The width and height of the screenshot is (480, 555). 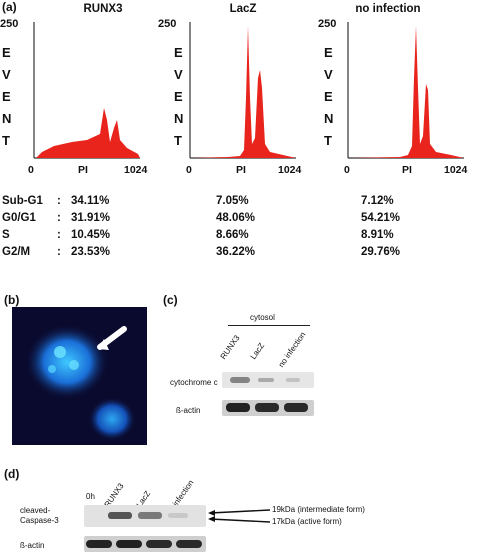 What do you see at coordinates (292, 349) in the screenshot?
I see `lane-label-no-infection: no infection` at bounding box center [292, 349].